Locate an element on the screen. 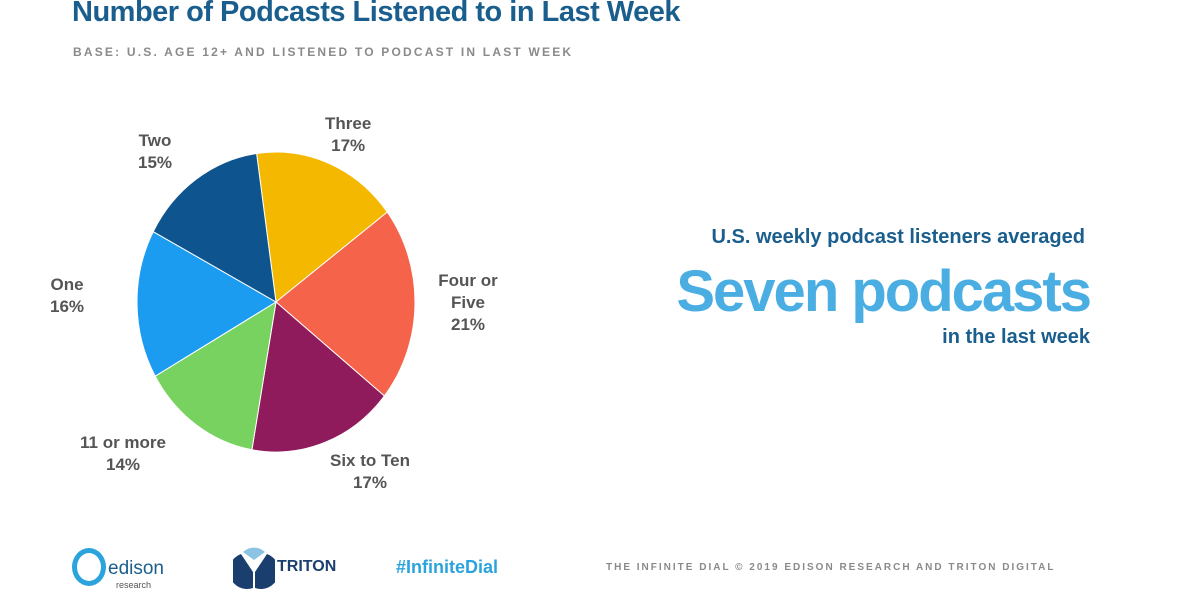 The image size is (1200, 602). hashtag-link: #InfiniteDial is located at coordinates (447, 567).